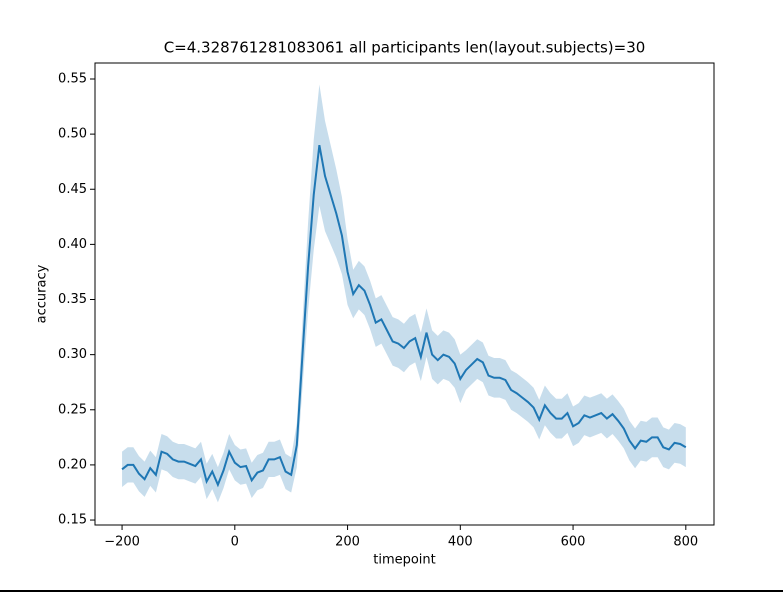  I want to click on y-tick-label: 0.40, so click(72, 244).